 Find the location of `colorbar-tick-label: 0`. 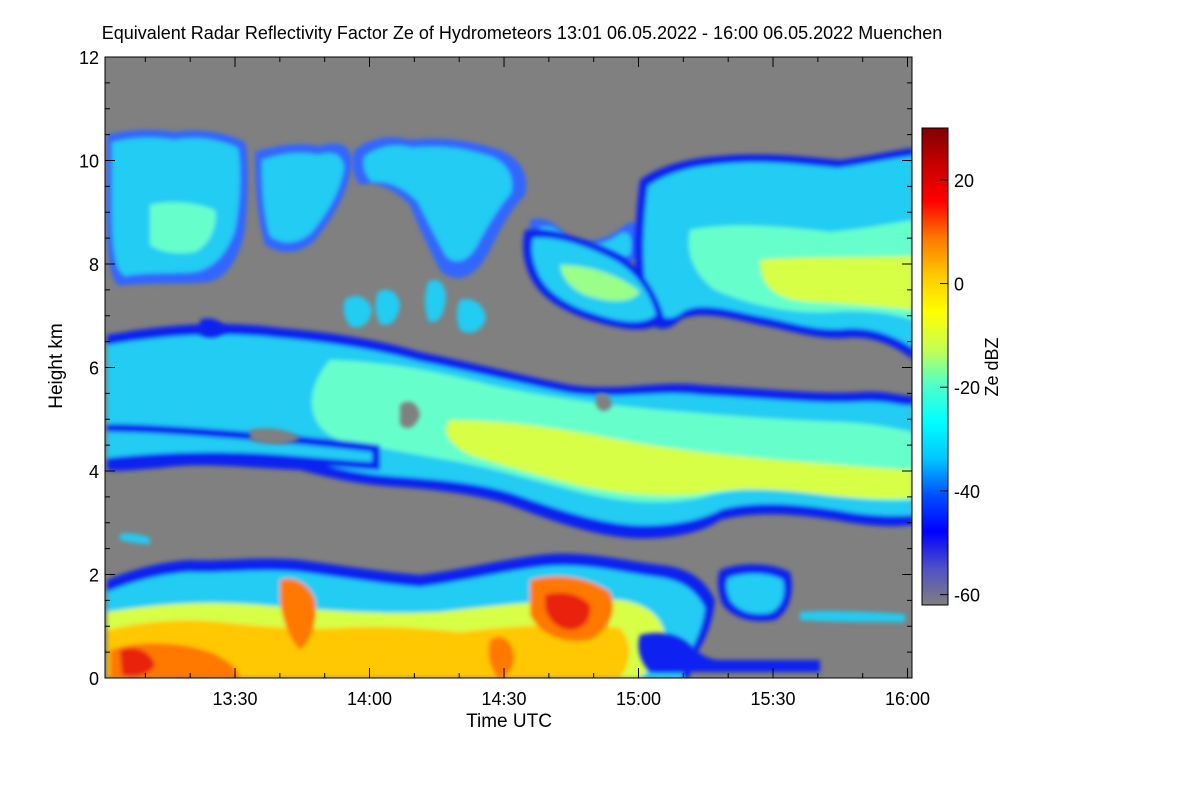

colorbar-tick-label: 0 is located at coordinates (959, 285).